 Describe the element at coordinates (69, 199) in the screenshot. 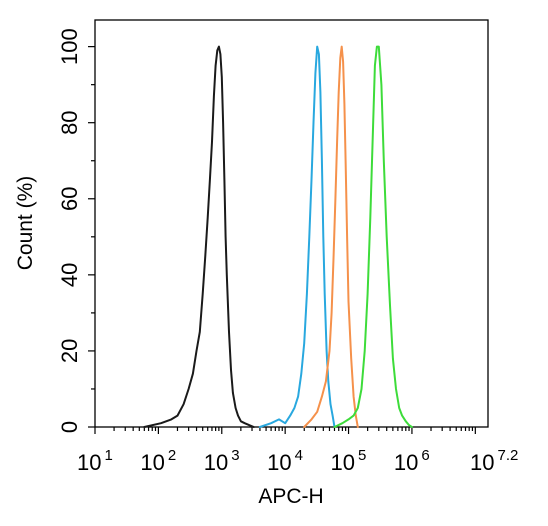

I see `y-tick-label: 60` at that location.